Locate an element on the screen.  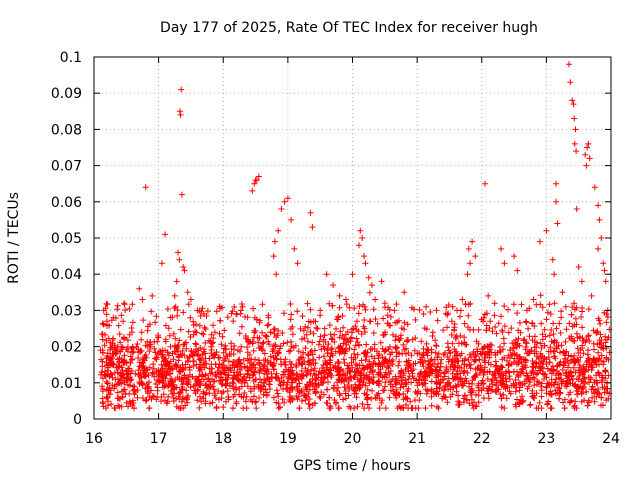
y-axis-label: ROTI / TECUs is located at coordinates (14, 238).